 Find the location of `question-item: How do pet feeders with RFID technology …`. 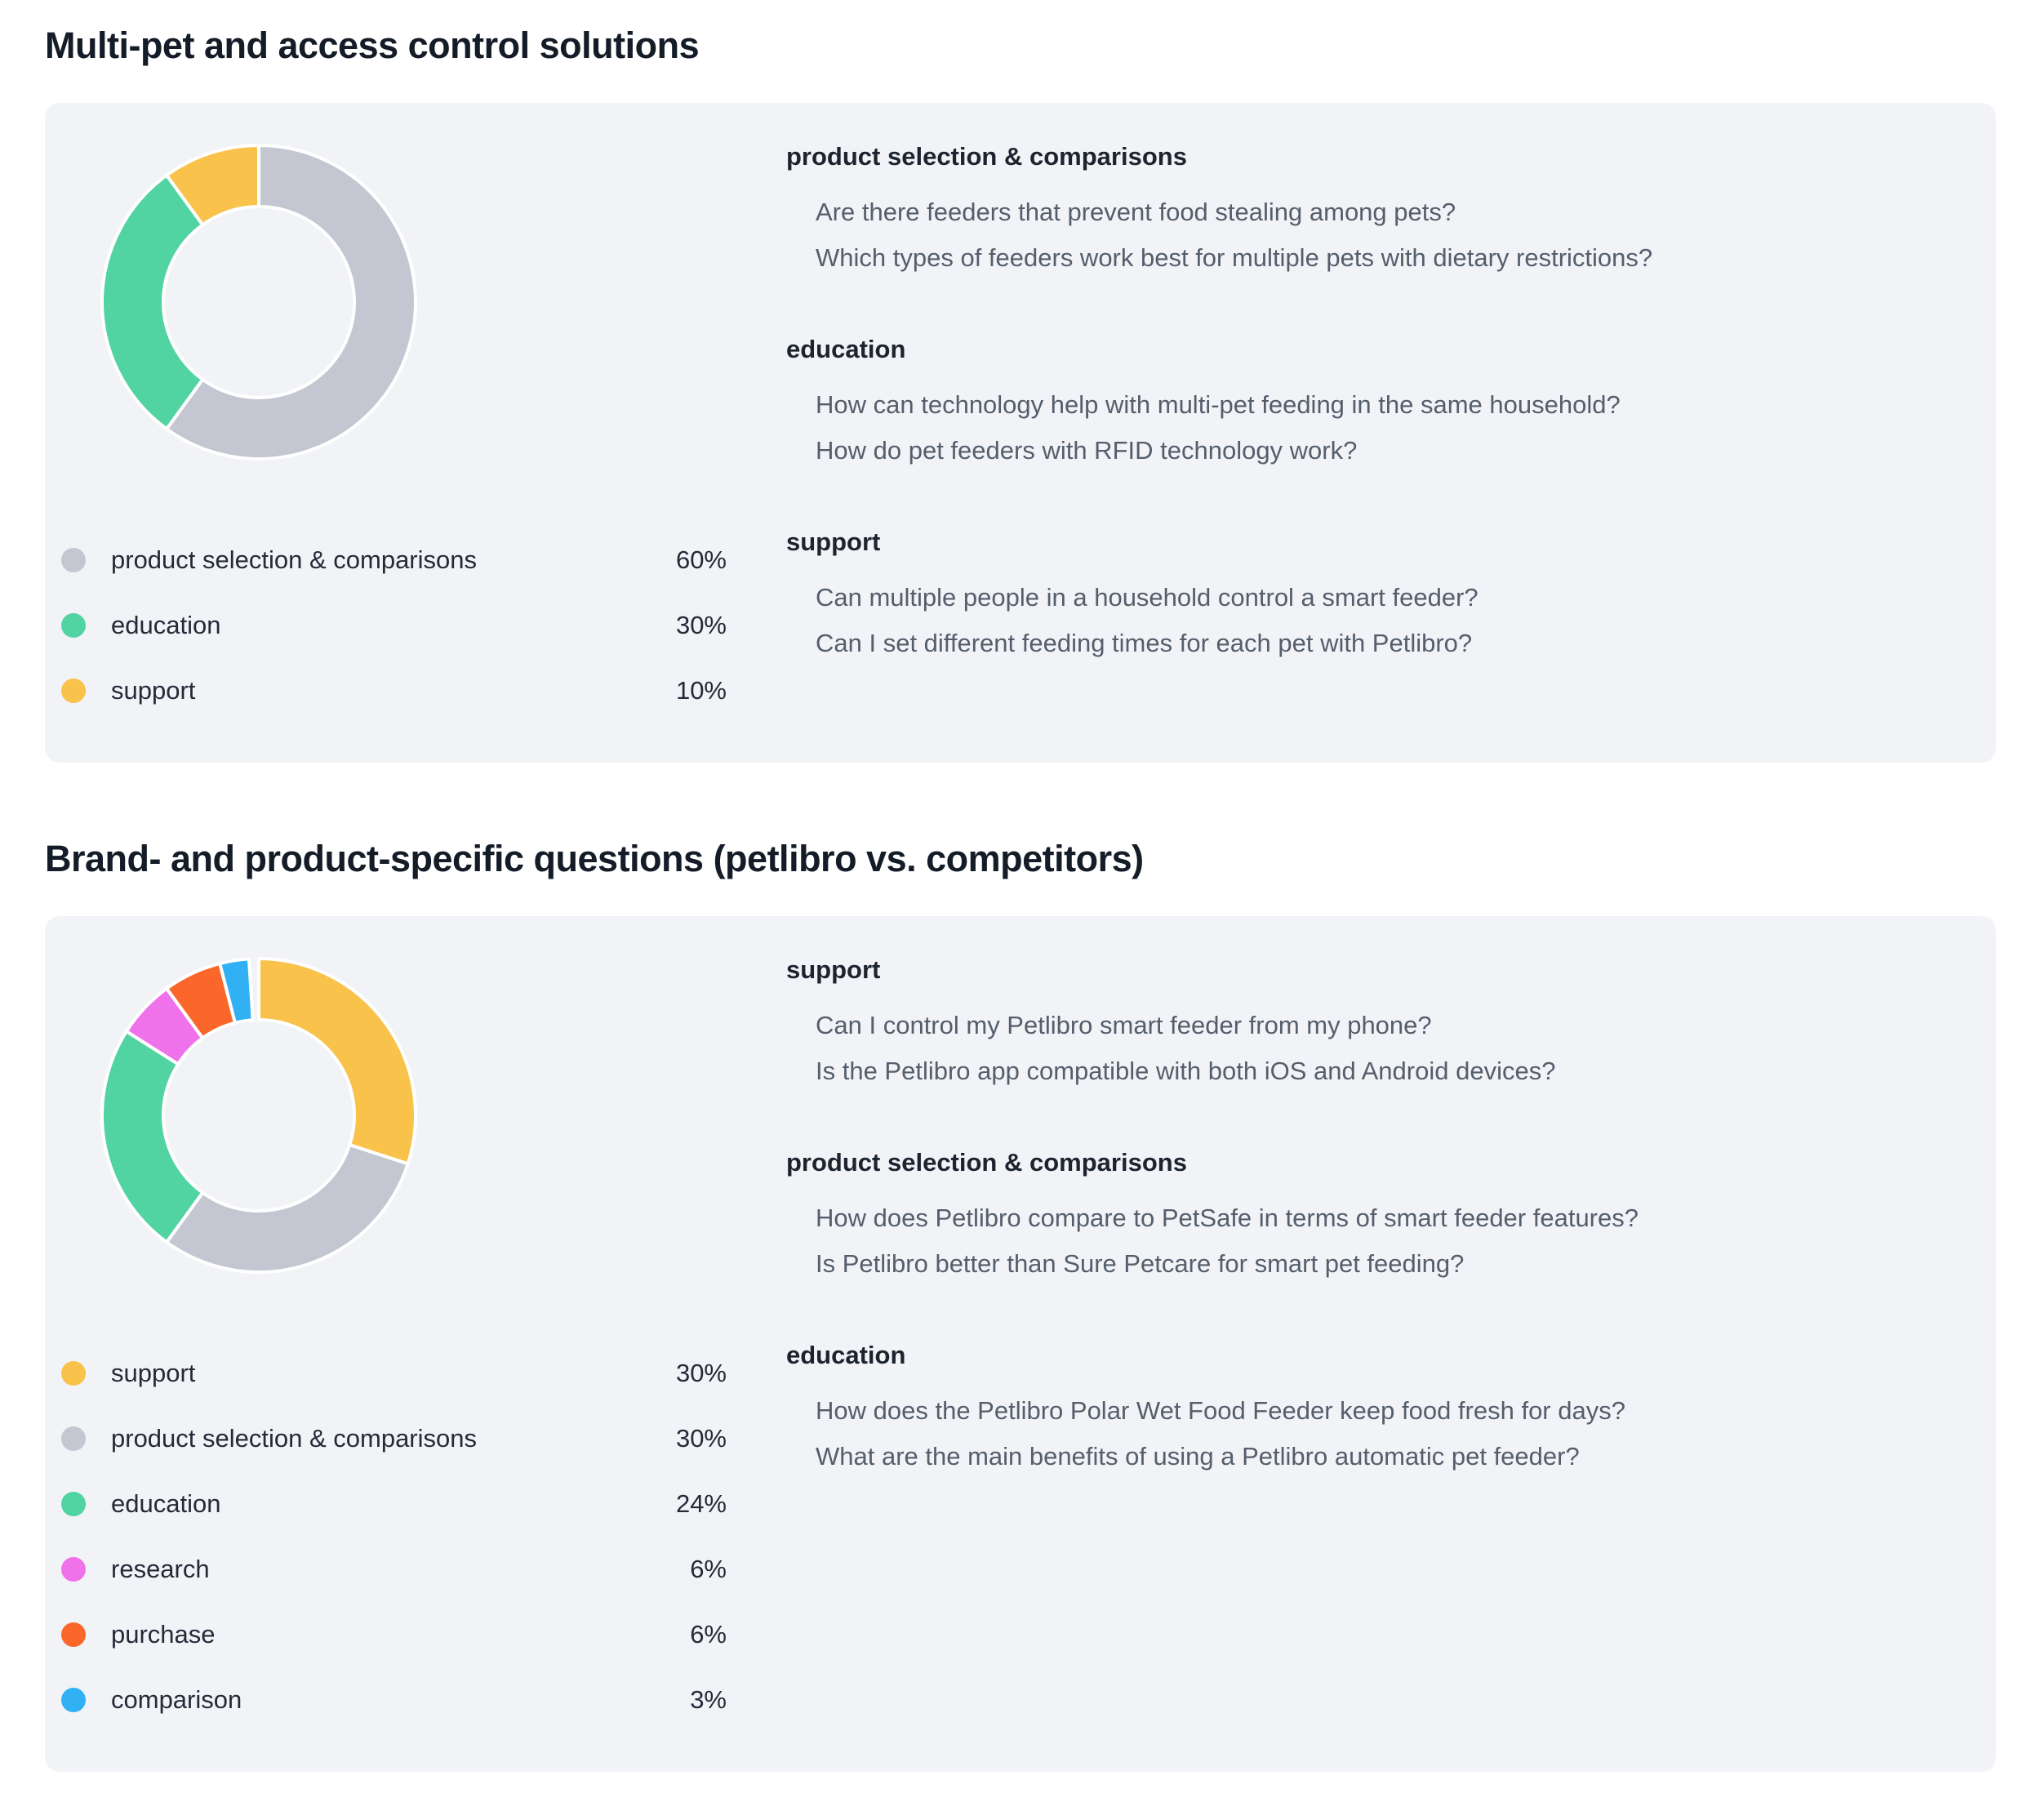

question-item: How do pet feeders with RFID technology … is located at coordinates (1087, 451).